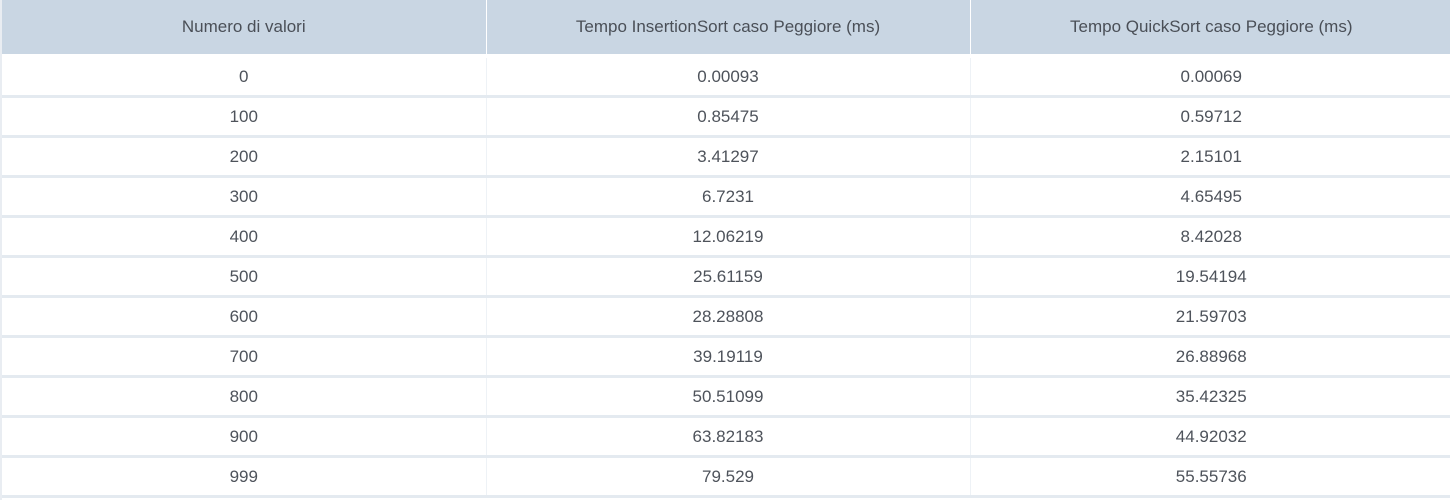 This screenshot has height=500, width=1450. I want to click on cell-quicksort-time: 44.92032, so click(1210, 437).